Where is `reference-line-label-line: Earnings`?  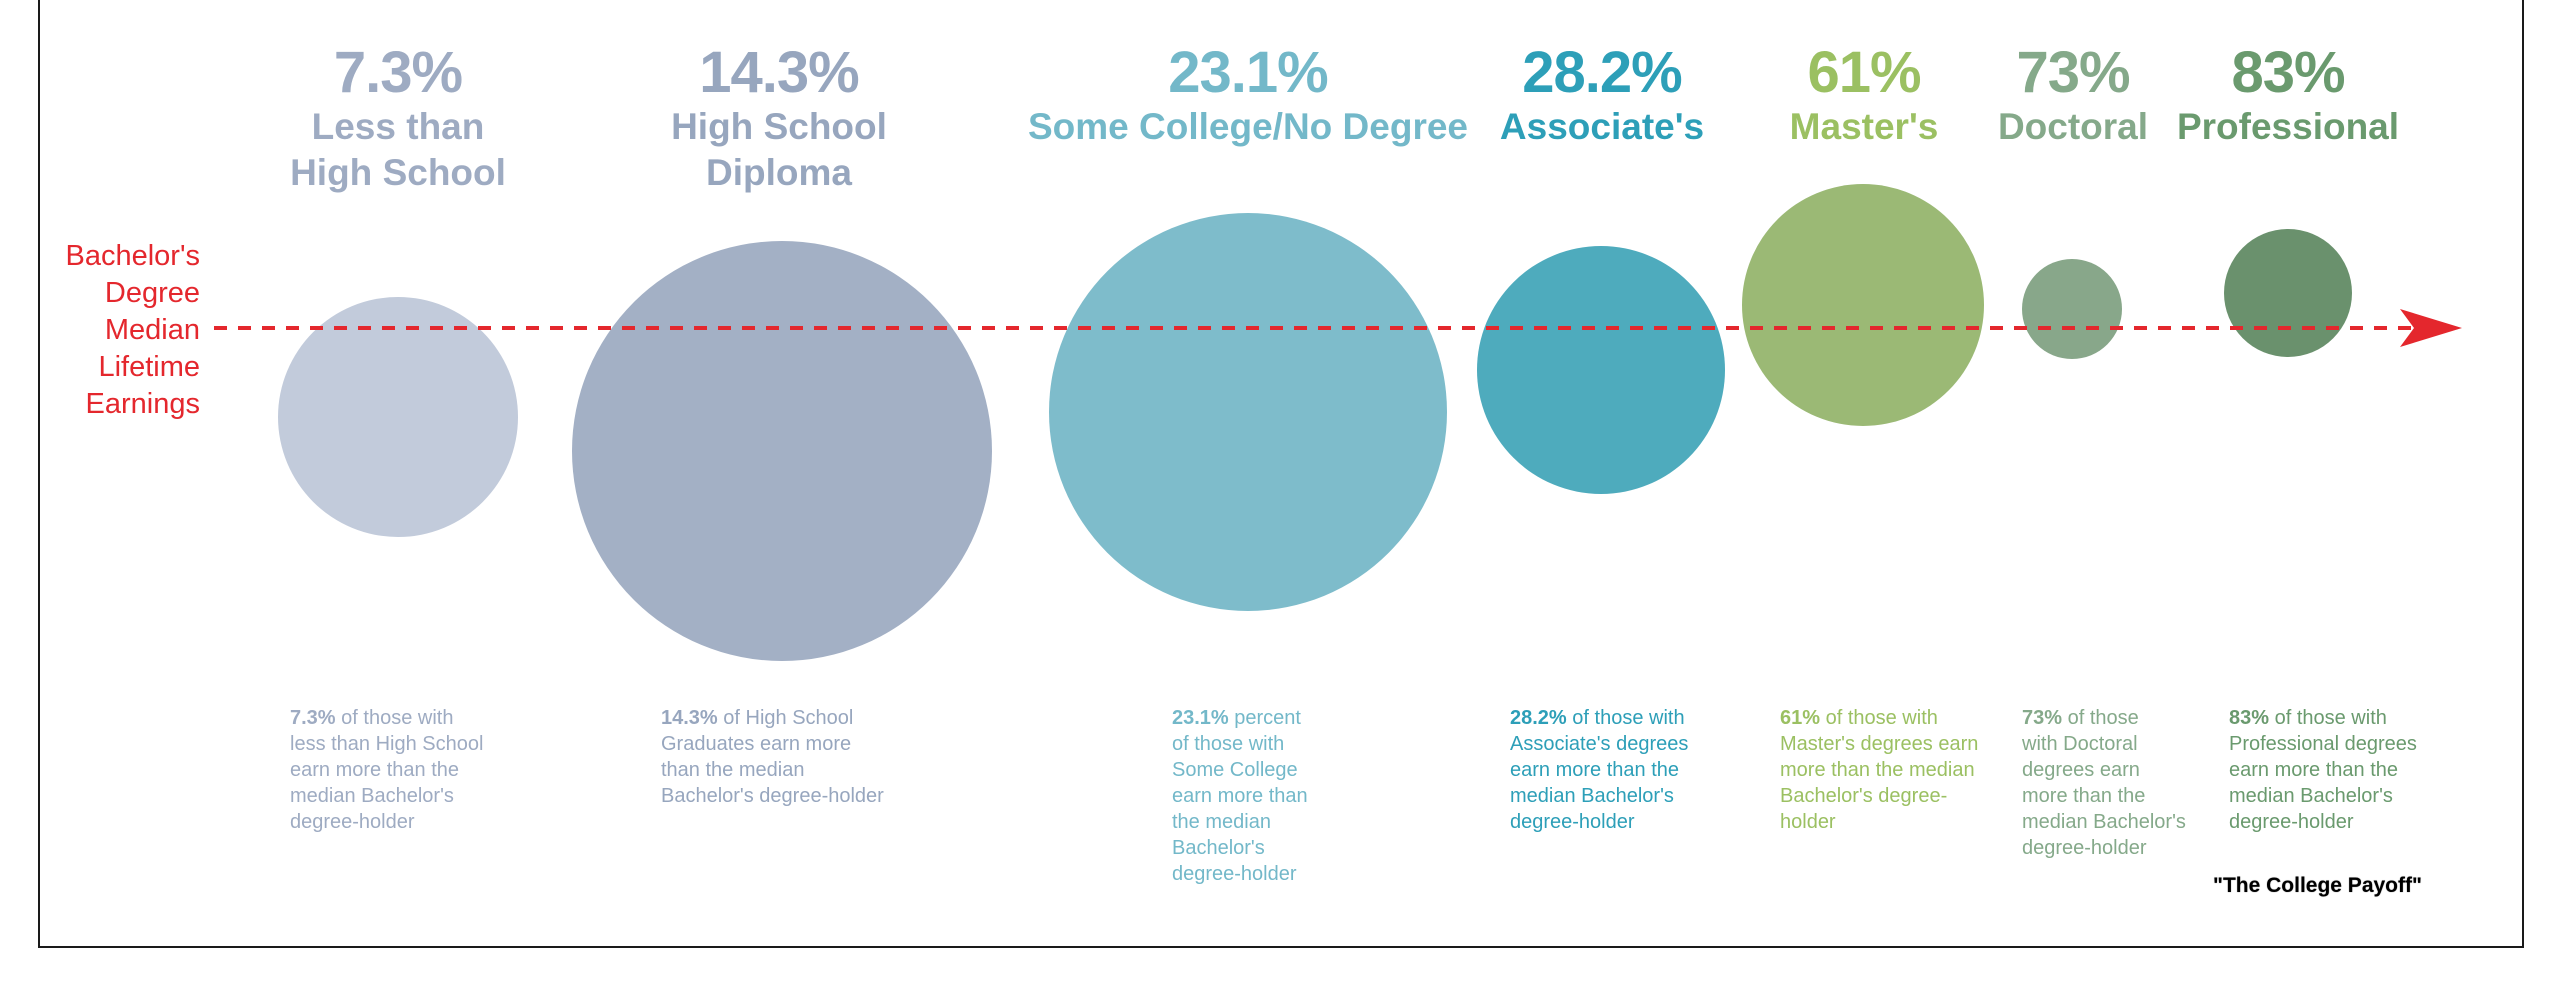 reference-line-label-line: Earnings is located at coordinates (142, 404).